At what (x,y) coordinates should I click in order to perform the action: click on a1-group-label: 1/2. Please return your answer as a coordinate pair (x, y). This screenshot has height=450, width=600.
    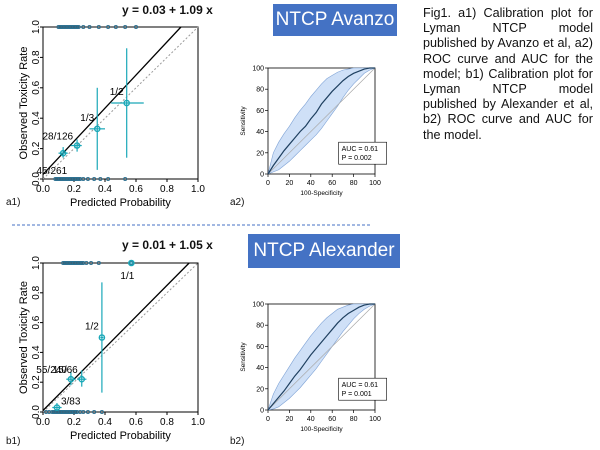
    Looking at the image, I should click on (117, 92).